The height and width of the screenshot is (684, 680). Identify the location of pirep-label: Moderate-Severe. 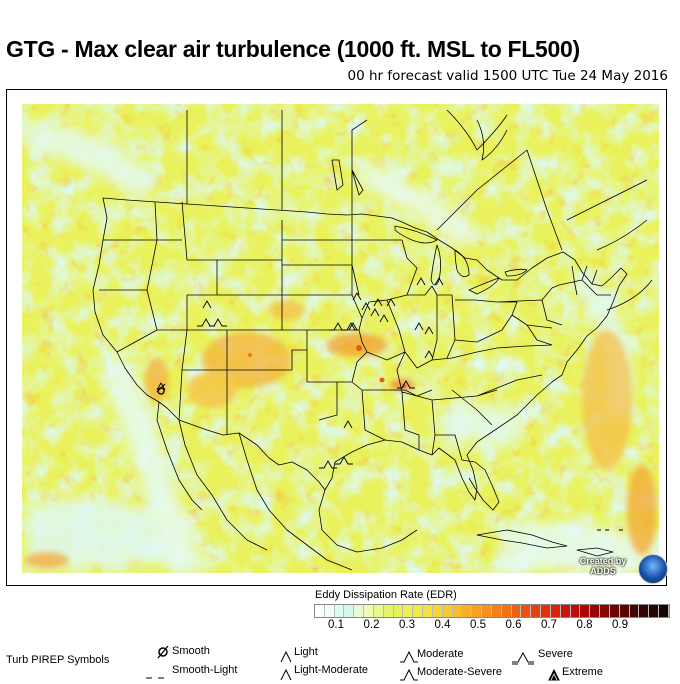
(459, 672).